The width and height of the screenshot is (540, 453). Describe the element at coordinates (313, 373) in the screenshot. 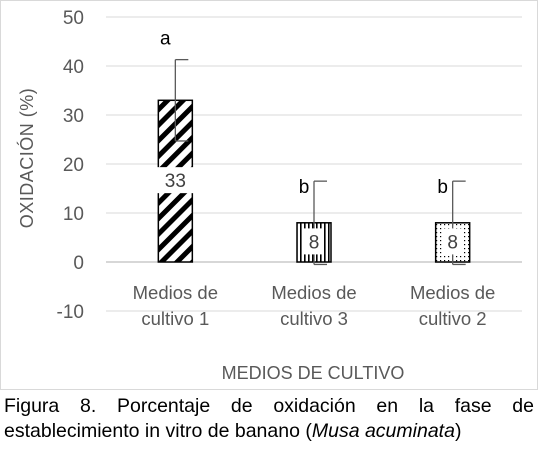

I see `x-axis-title: MEDIOS DE CULTIVO` at that location.